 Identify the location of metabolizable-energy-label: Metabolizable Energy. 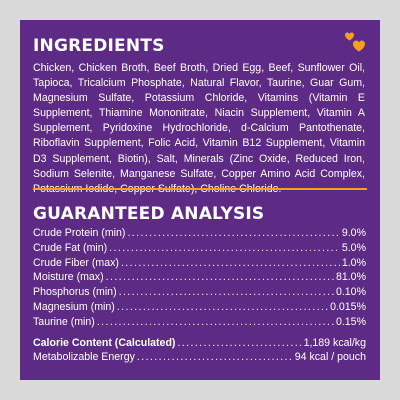
(84, 357).